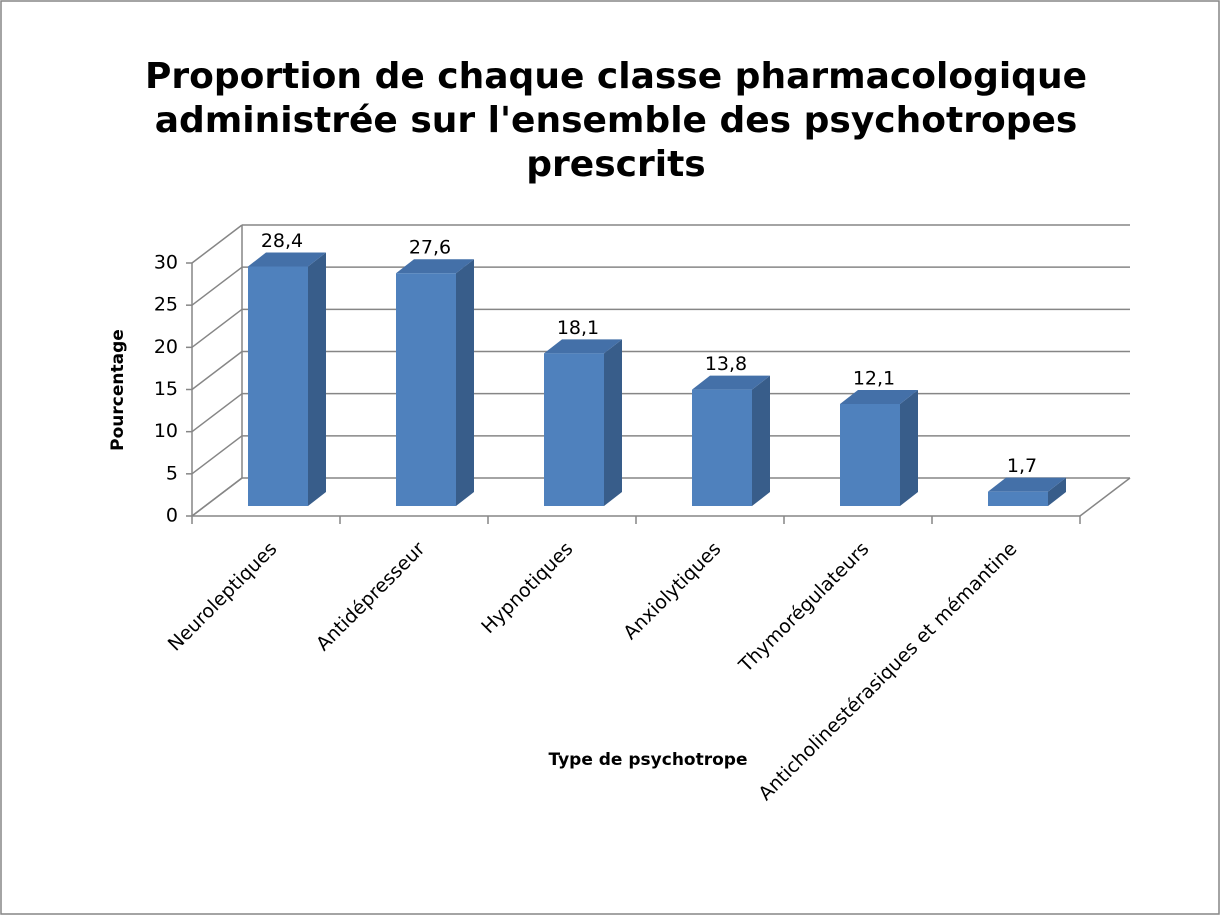 Image resolution: width=1221 pixels, height=916 pixels. What do you see at coordinates (874, 378) in the screenshot?
I see `data-label: 12,1` at bounding box center [874, 378].